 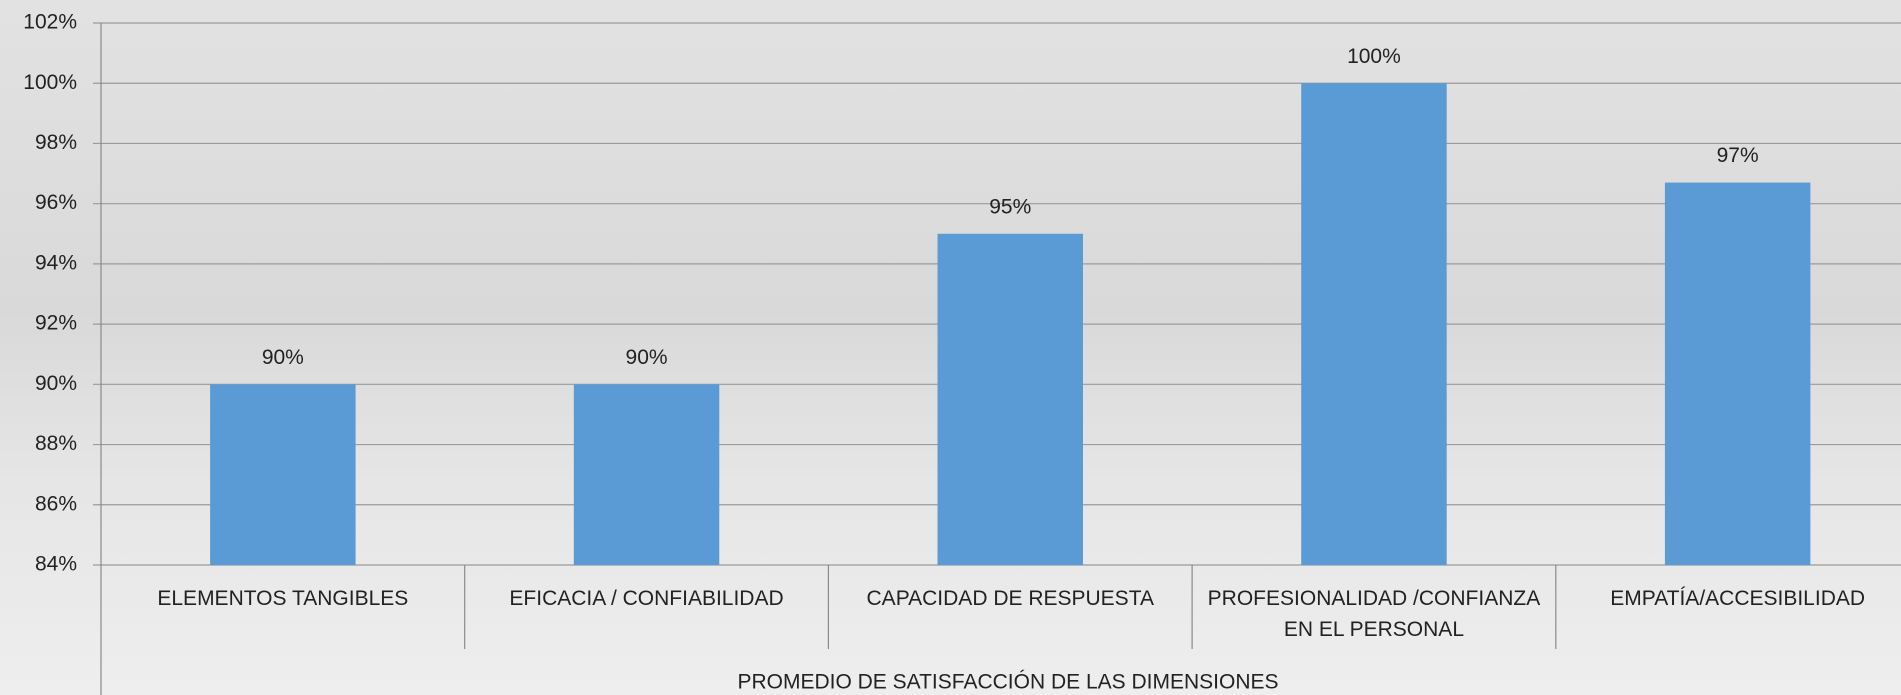 What do you see at coordinates (56, 503) in the screenshot?
I see `y-tick-label: 86%` at bounding box center [56, 503].